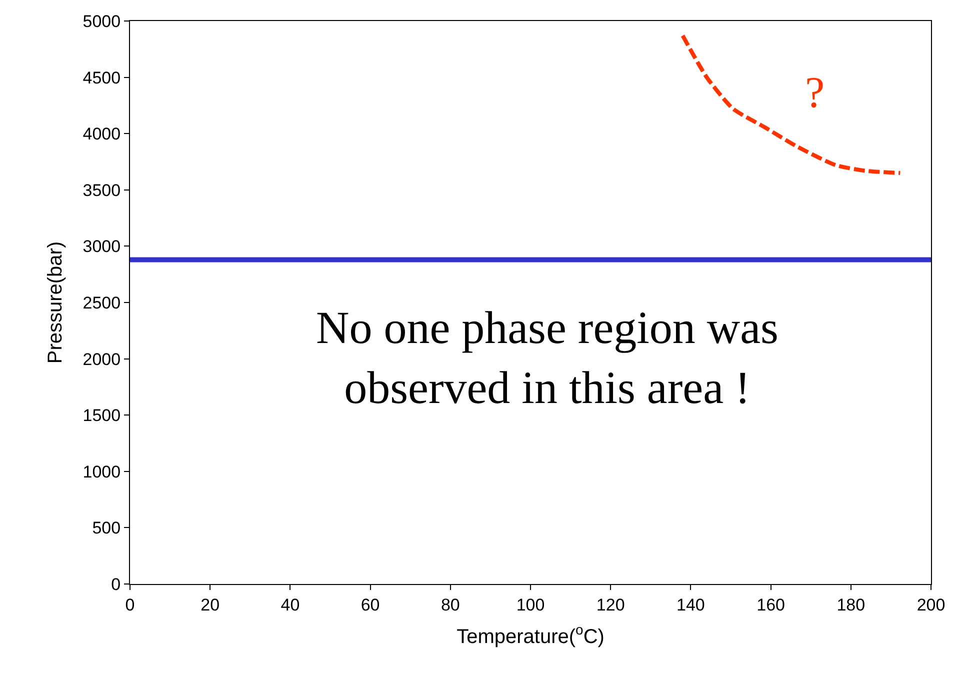 The height and width of the screenshot is (676, 957). Describe the element at coordinates (815, 92) in the screenshot. I see `annotation: ?` at that location.